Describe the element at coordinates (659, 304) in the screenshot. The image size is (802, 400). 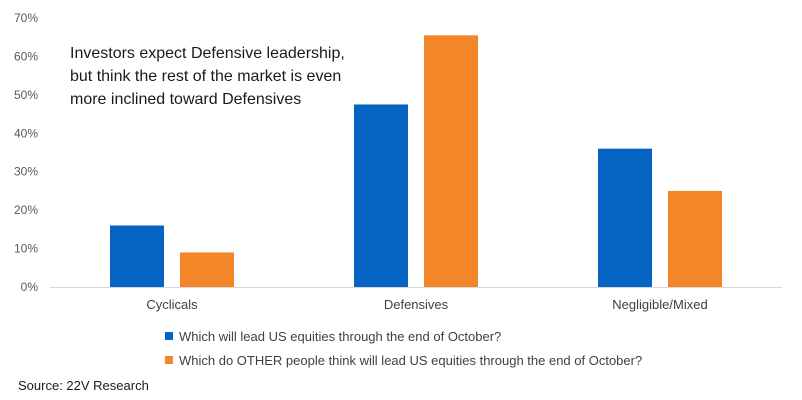
I see `x-tick-label: Negligible/Mixed` at that location.